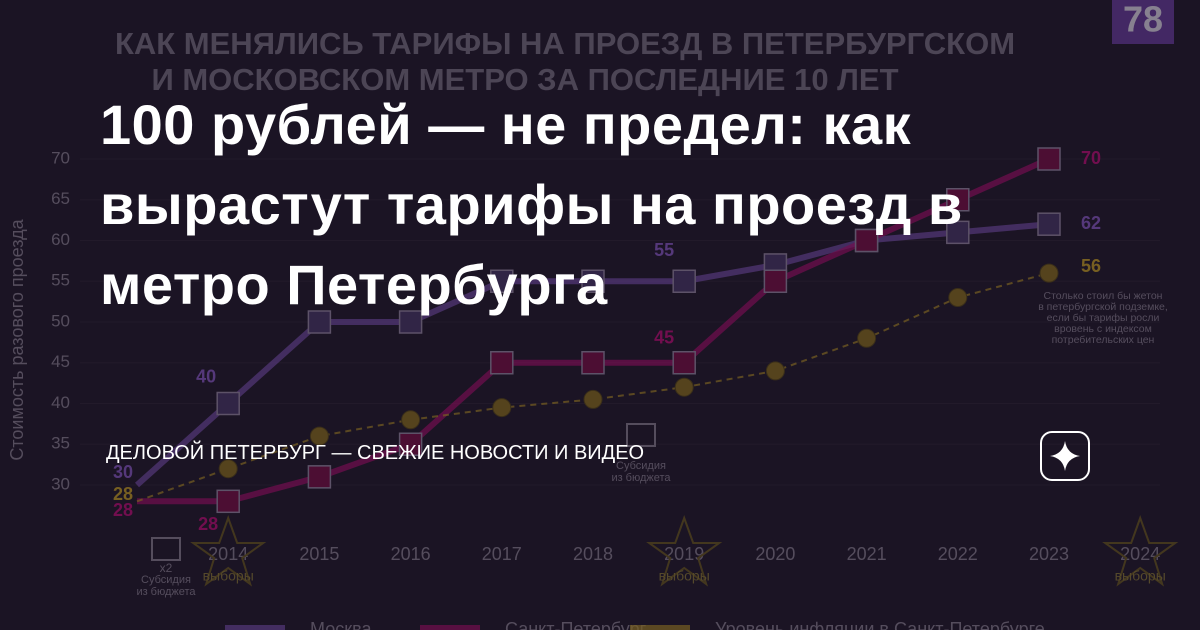 This screenshot has height=630, width=1200. Describe the element at coordinates (60, 361) in the screenshot. I see `y-tick-label: 45` at that location.